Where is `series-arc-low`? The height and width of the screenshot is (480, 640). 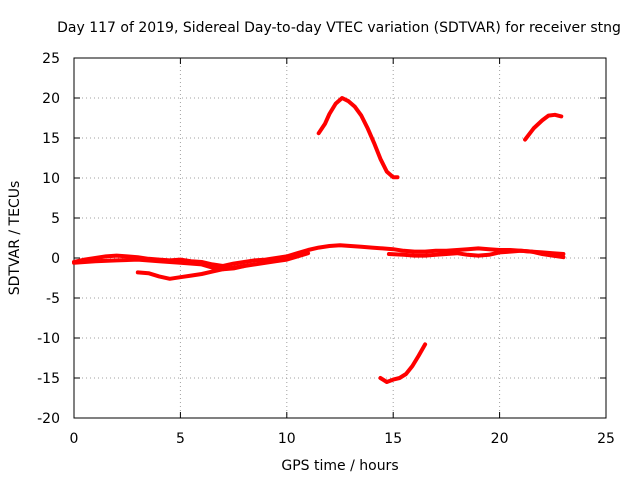 series-arc-low is located at coordinates (403, 363).